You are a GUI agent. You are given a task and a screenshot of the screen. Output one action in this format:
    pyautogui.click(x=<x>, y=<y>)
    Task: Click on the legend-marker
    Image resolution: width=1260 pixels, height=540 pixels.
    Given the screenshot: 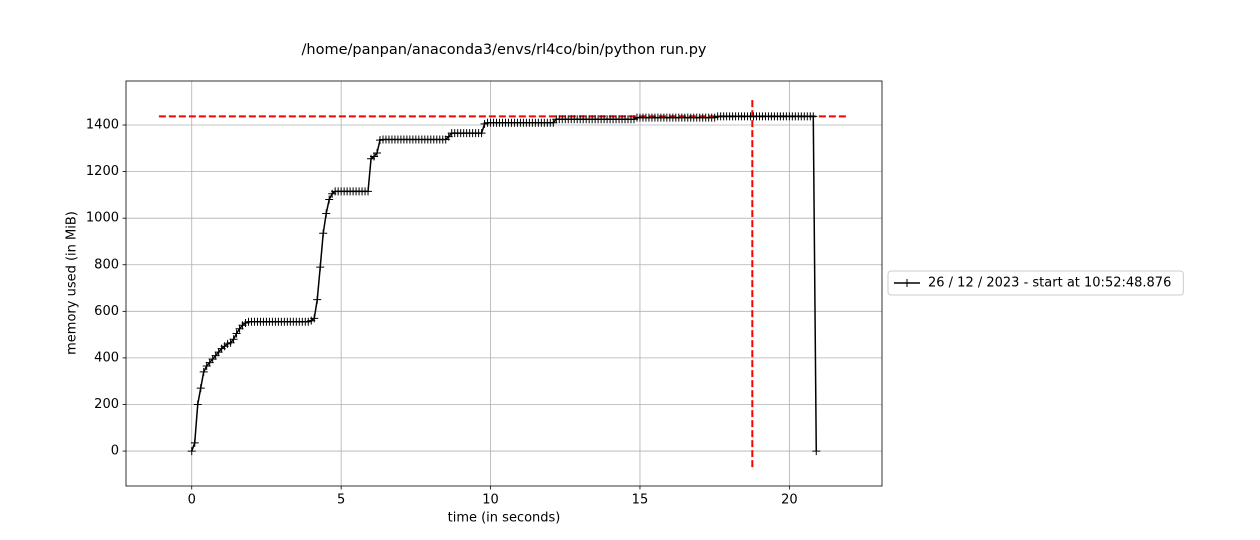 What is the action you would take?
    pyautogui.click(x=907, y=283)
    